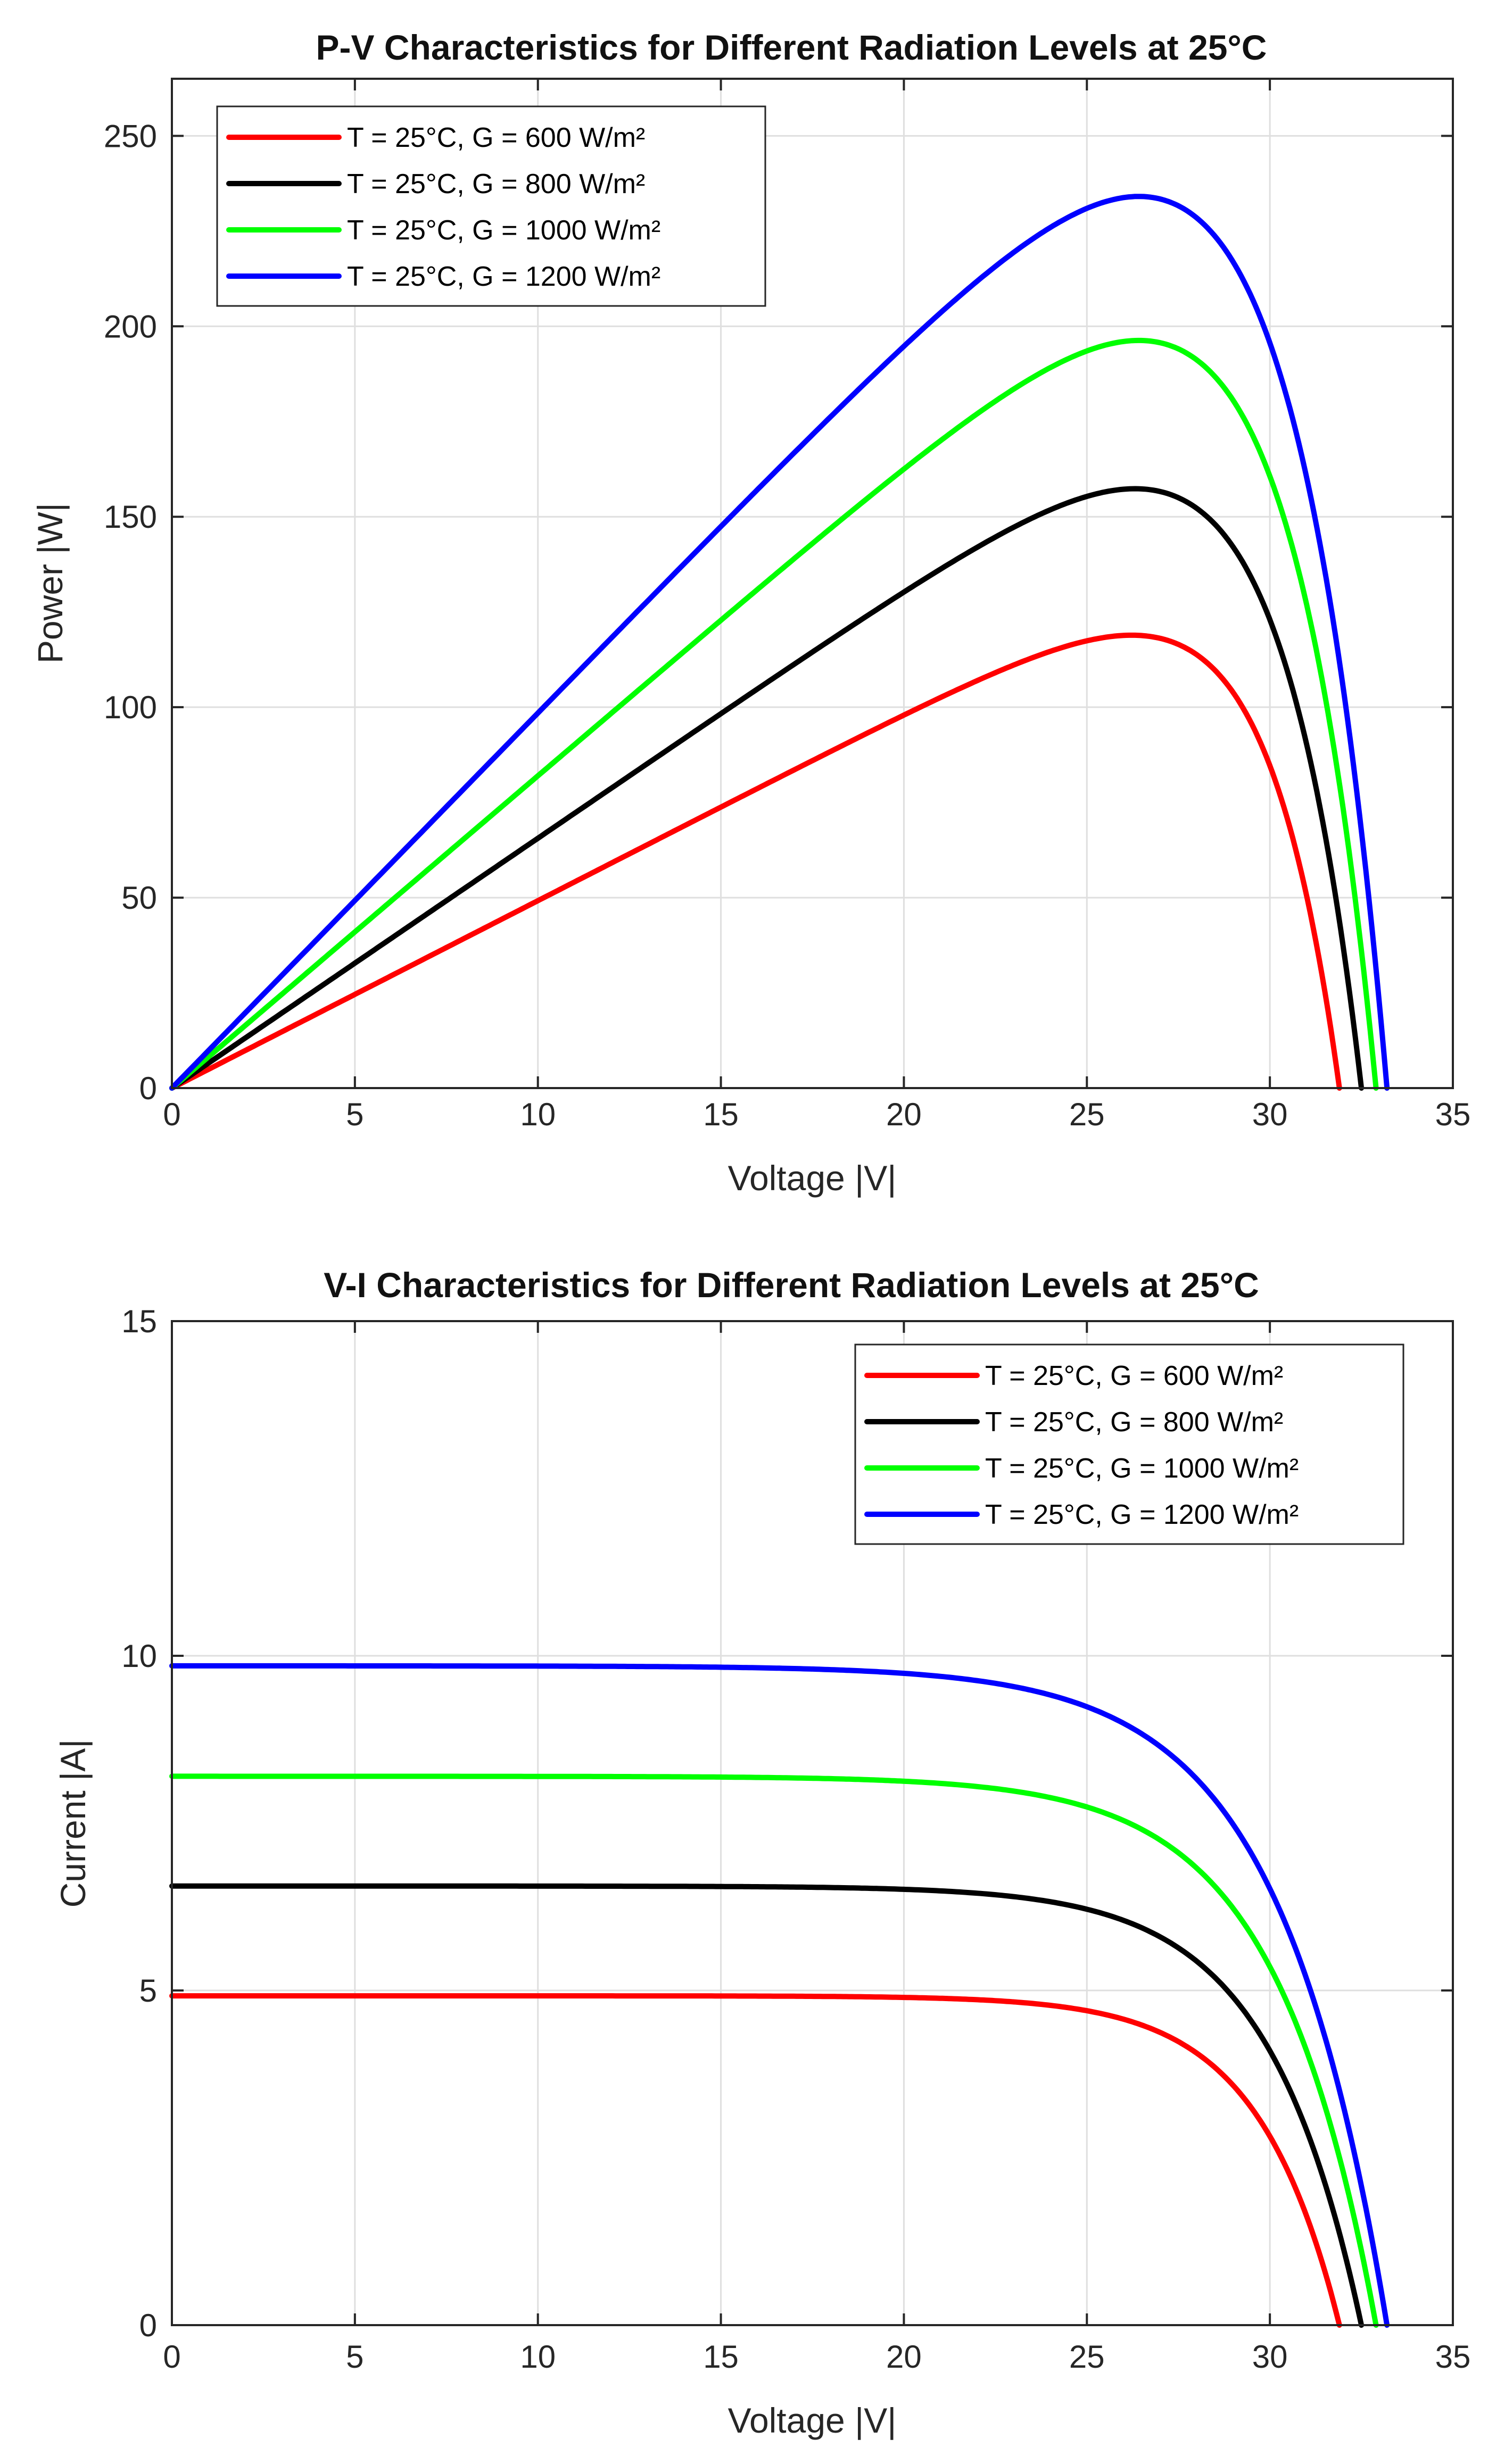 The width and height of the screenshot is (1488, 2464). What do you see at coordinates (904, 2357) in the screenshot?
I see `vi-x-tick-label: 20` at bounding box center [904, 2357].